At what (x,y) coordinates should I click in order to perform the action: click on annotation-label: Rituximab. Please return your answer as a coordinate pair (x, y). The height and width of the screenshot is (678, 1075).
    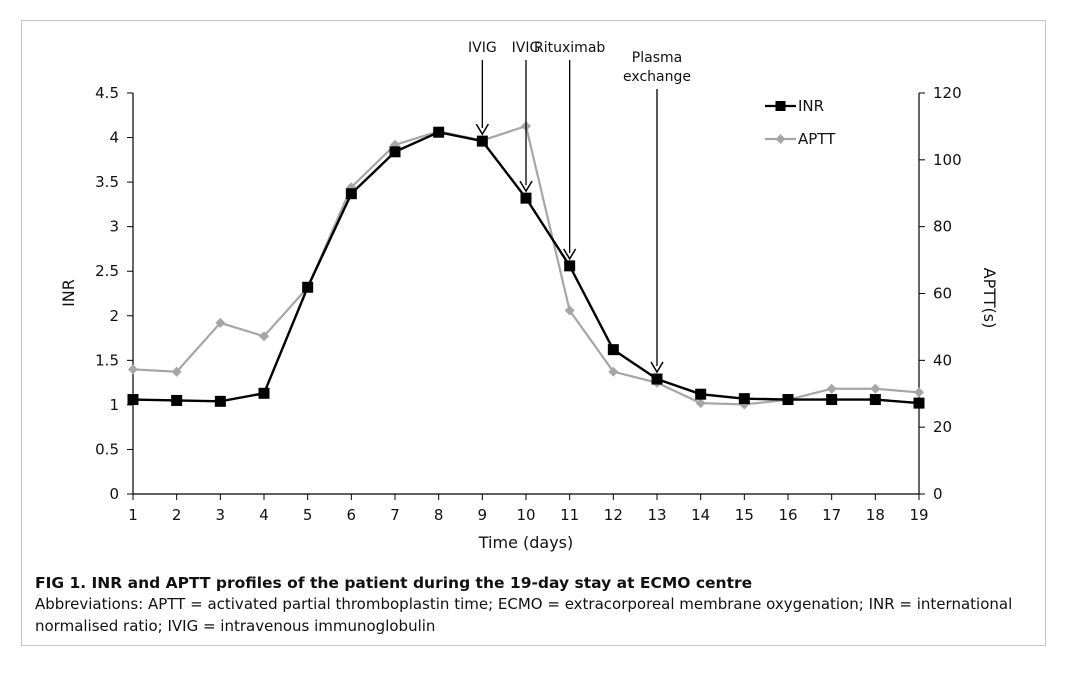
    Looking at the image, I should click on (569, 48).